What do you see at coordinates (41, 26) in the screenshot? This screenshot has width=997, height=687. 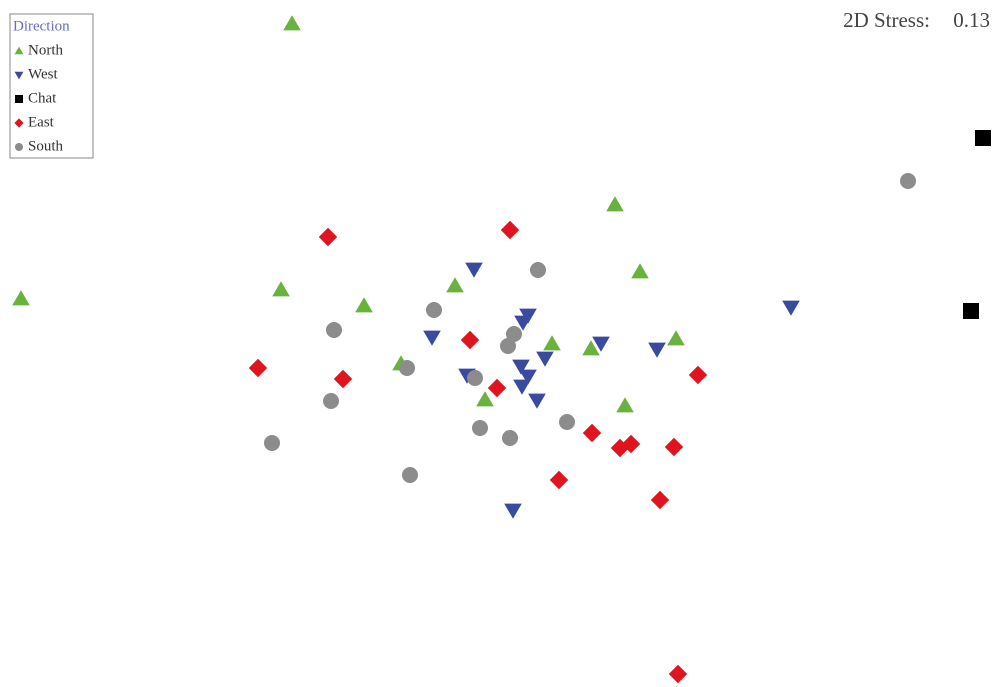 I see `legend-title: Direction` at bounding box center [41, 26].